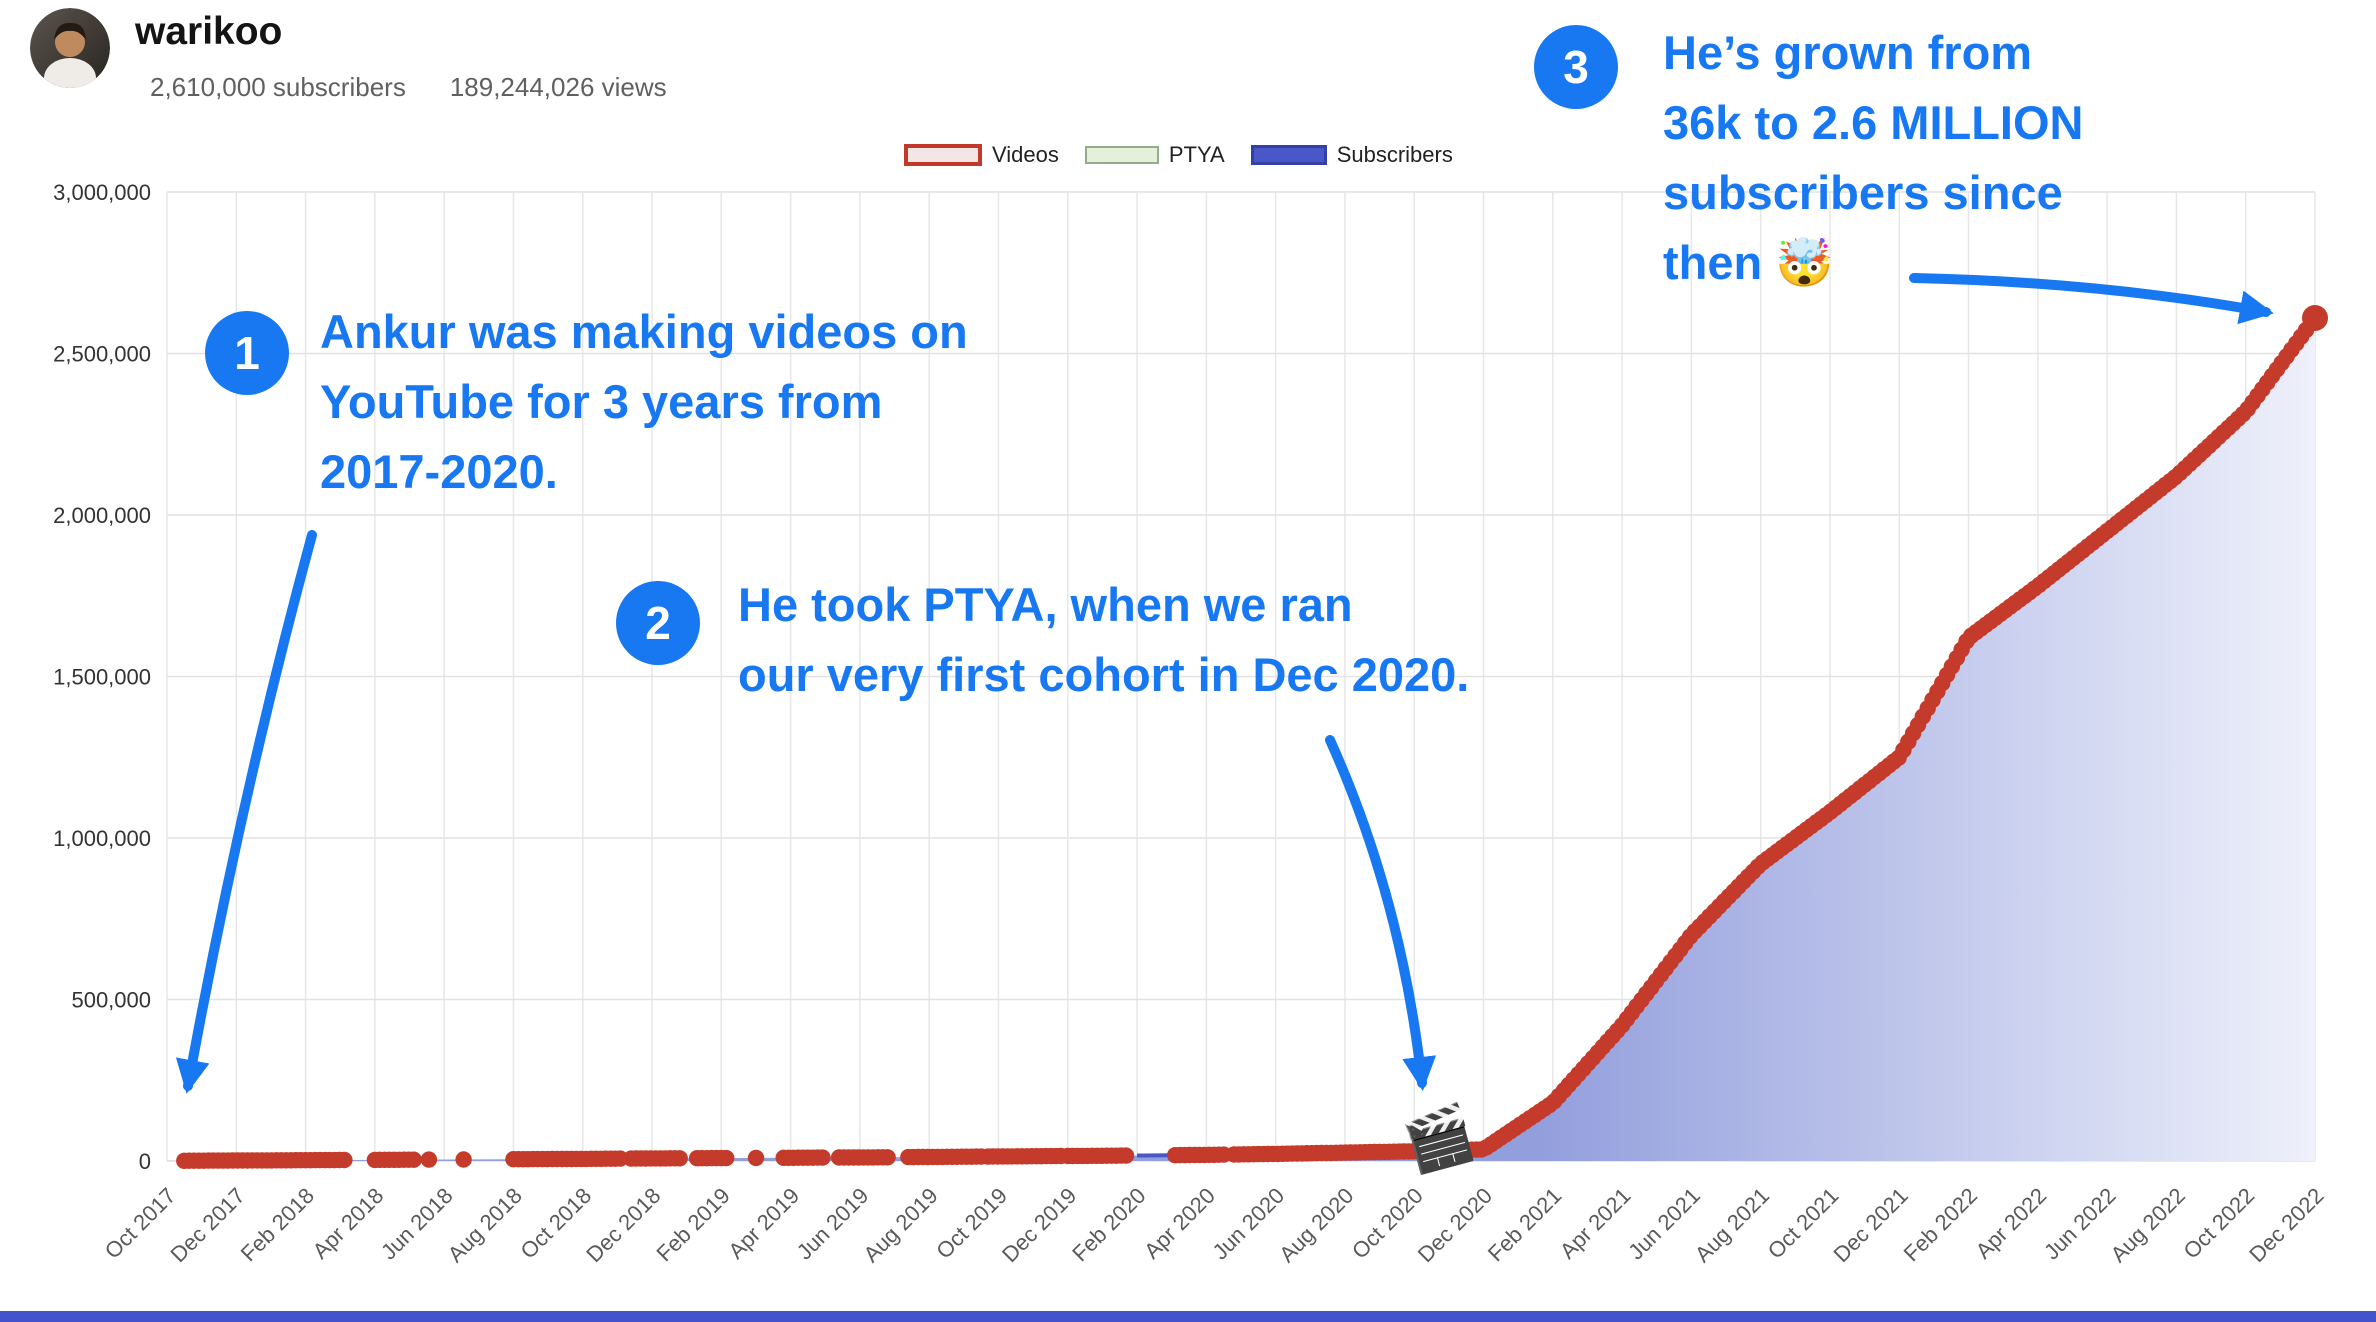 This screenshot has width=2376, height=1322. I want to click on legend-item-videos: Videos, so click(981, 155).